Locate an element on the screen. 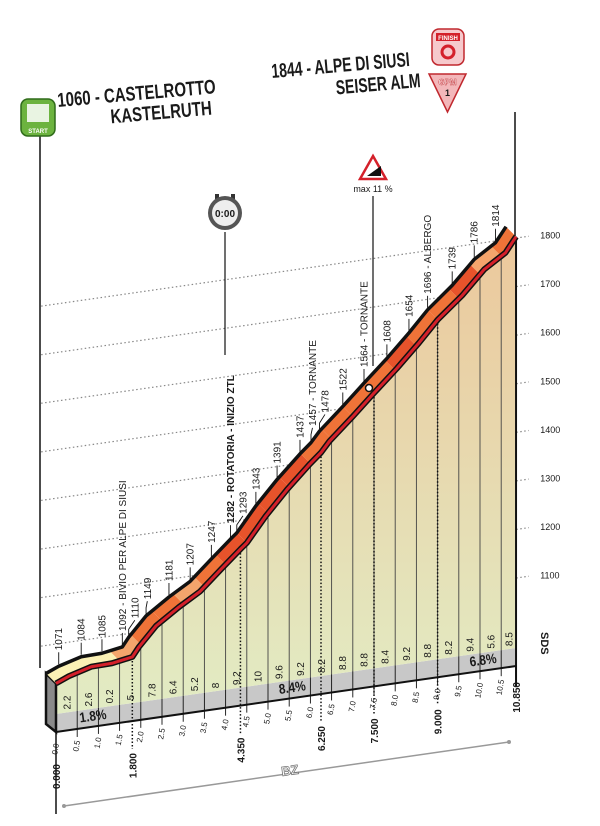  km-tick-label: 7.5 is located at coordinates (373, 703).